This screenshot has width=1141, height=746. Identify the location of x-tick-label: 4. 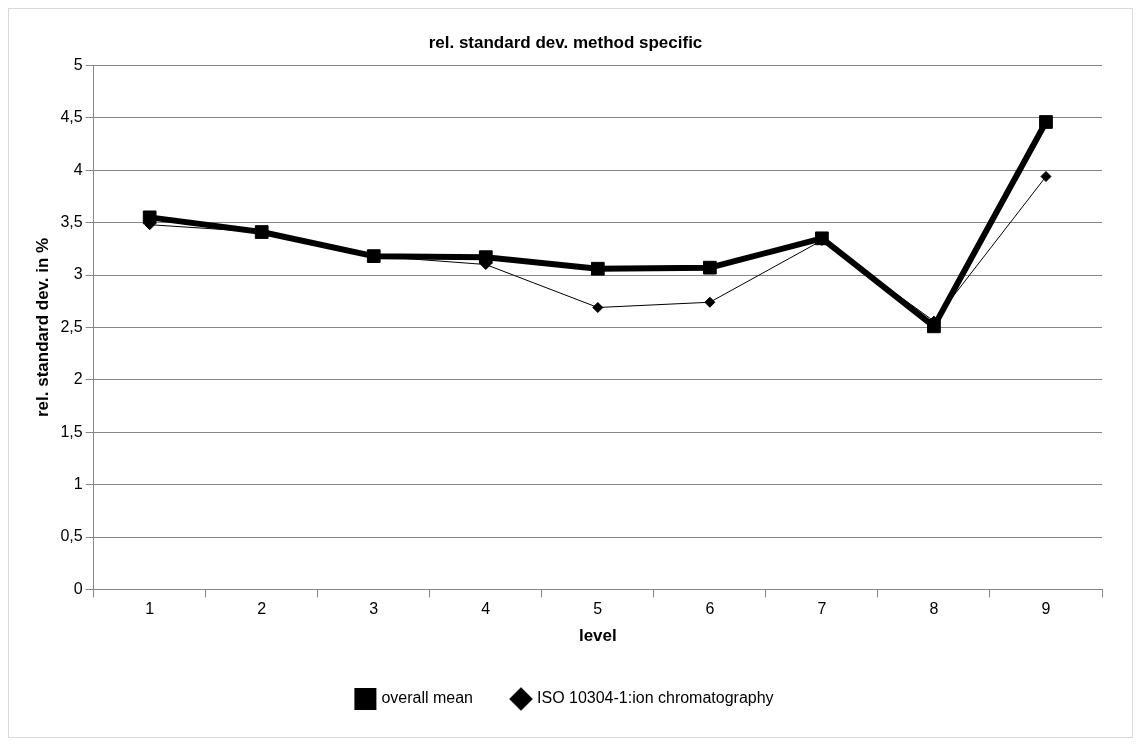
(486, 609).